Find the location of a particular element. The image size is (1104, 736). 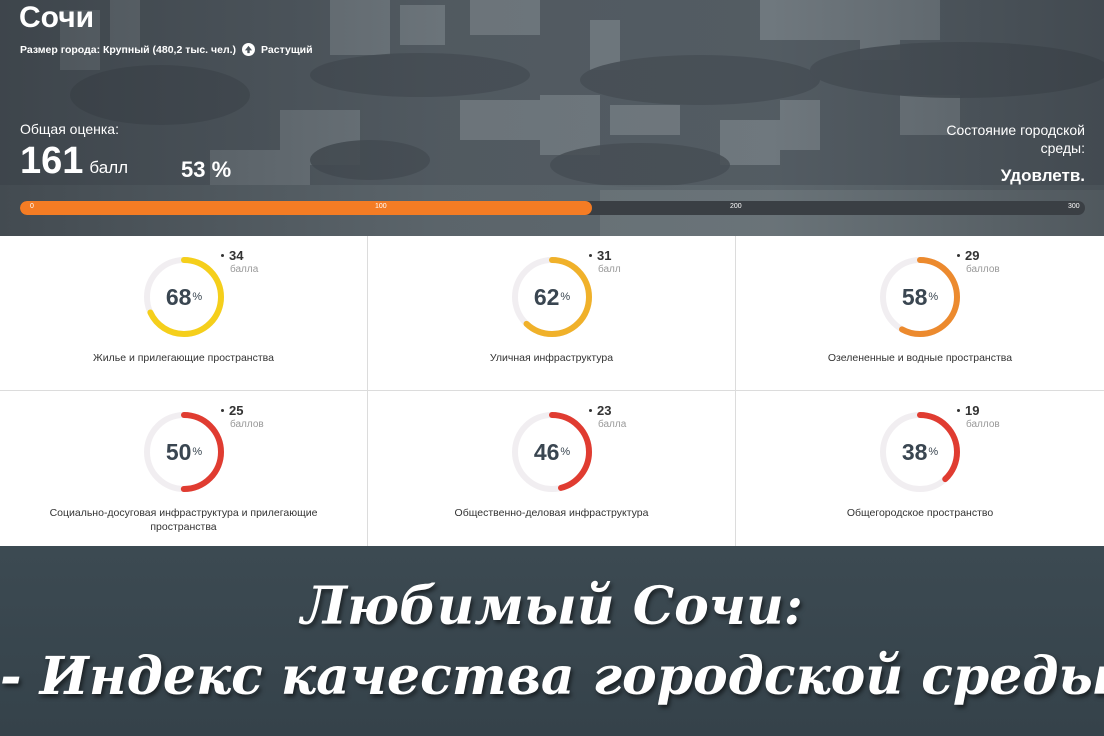

index-card: 62% 31 балл Уличная инфраструктура is located at coordinates (552, 313).